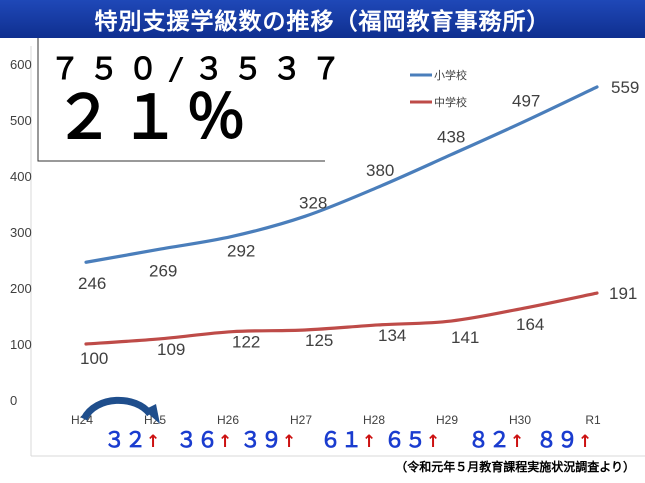 This screenshot has width=645, height=483. Describe the element at coordinates (405, 440) in the screenshot. I see `increment-value: ６５` at that location.